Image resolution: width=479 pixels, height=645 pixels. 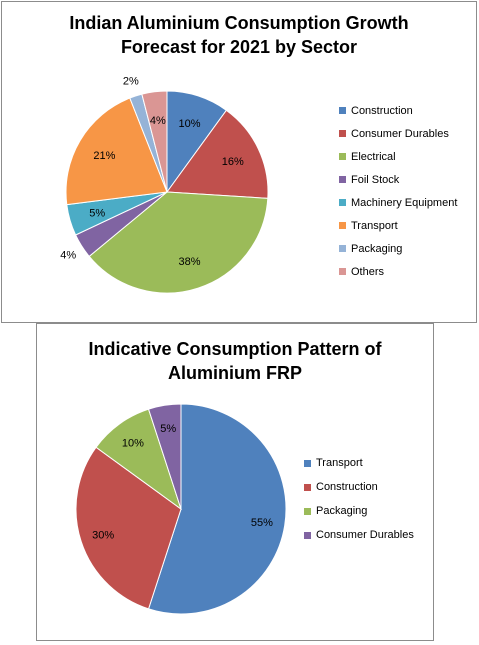 I want to click on legend-item-foil-stock: Foil Stock, so click(x=398, y=179).